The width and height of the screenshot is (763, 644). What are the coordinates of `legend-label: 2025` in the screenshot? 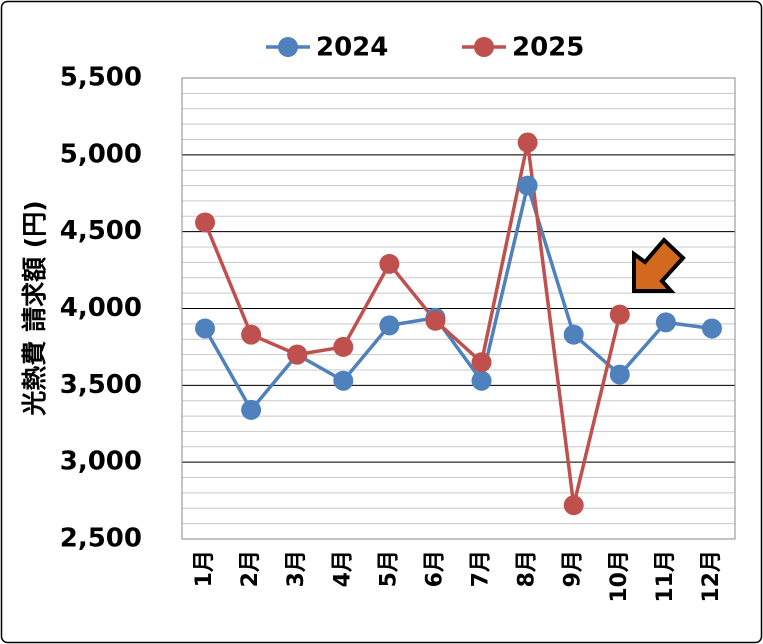 It's located at (548, 48).